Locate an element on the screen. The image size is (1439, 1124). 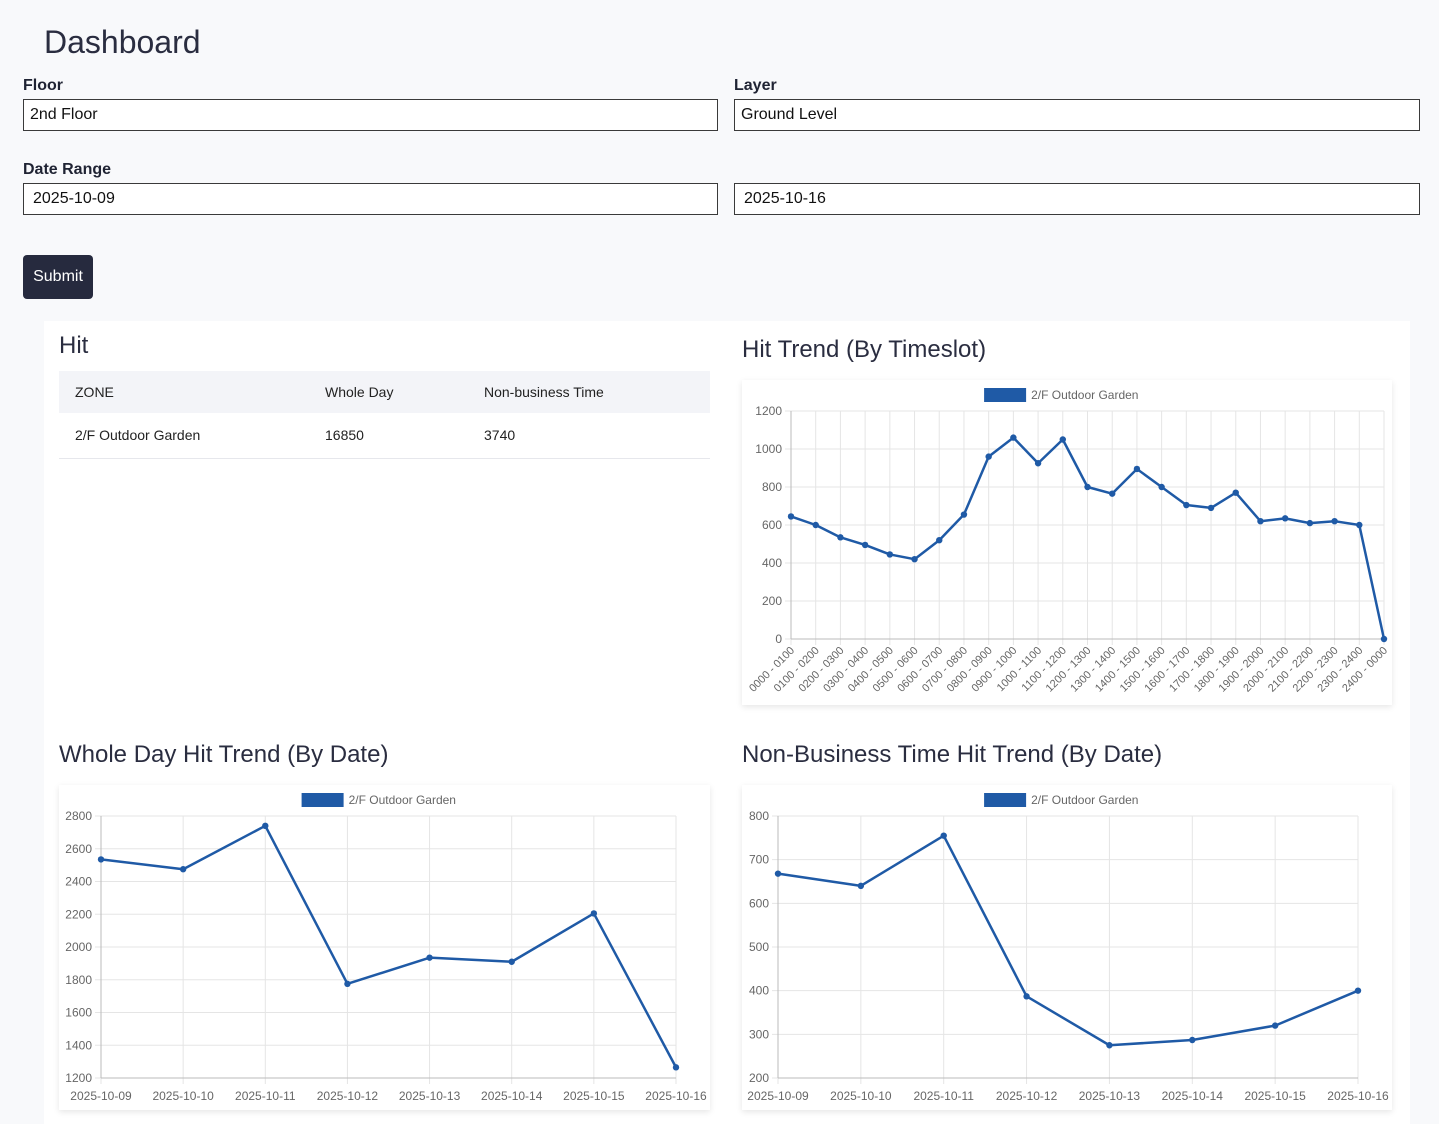
hit-table-header-row: ZONE Whole Day Non-business Time is located at coordinates (384, 392).